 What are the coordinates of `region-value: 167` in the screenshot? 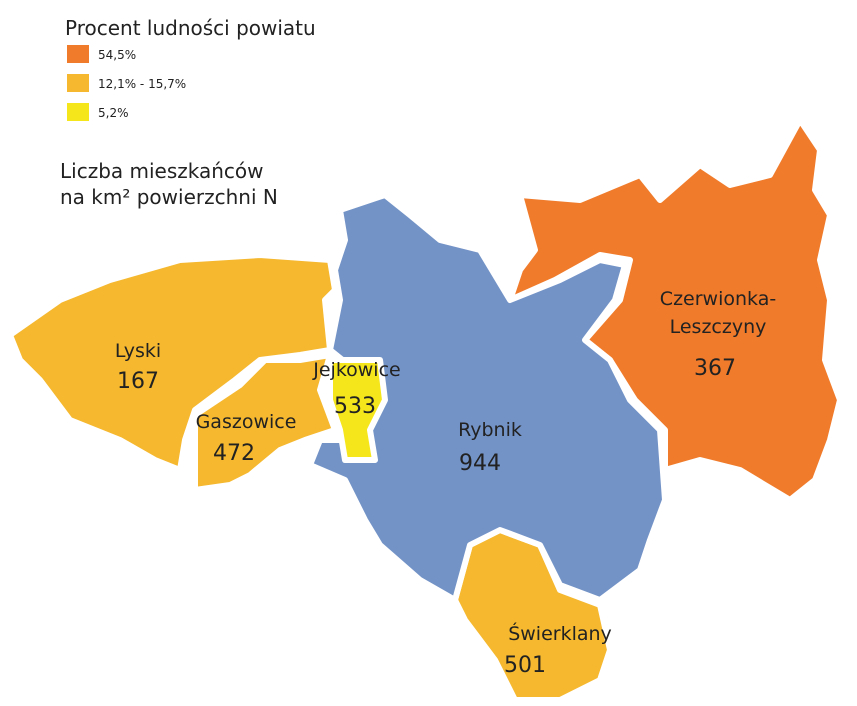 It's located at (138, 381).